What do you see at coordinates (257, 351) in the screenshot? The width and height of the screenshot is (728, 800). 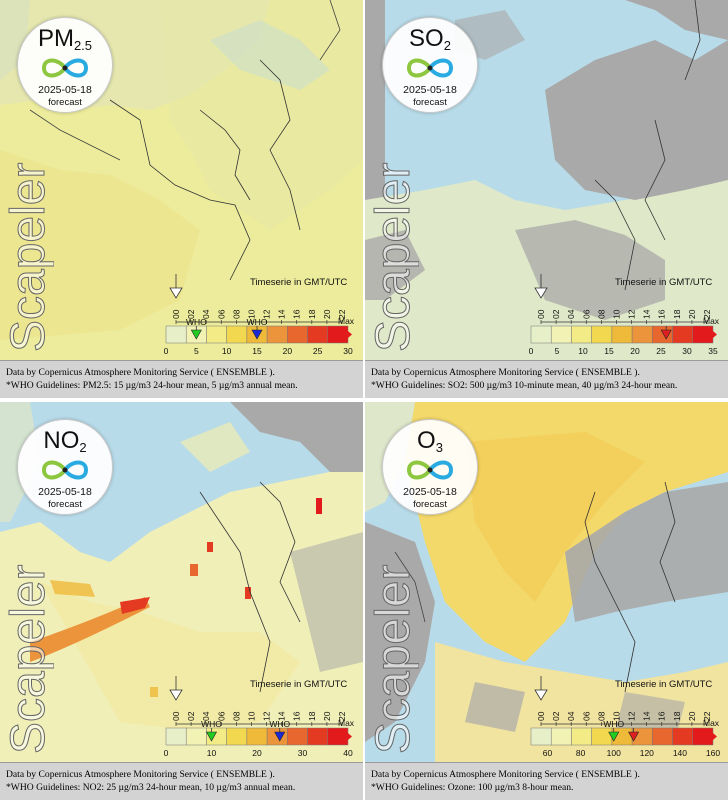 I see `scale-tick-label: 15` at bounding box center [257, 351].